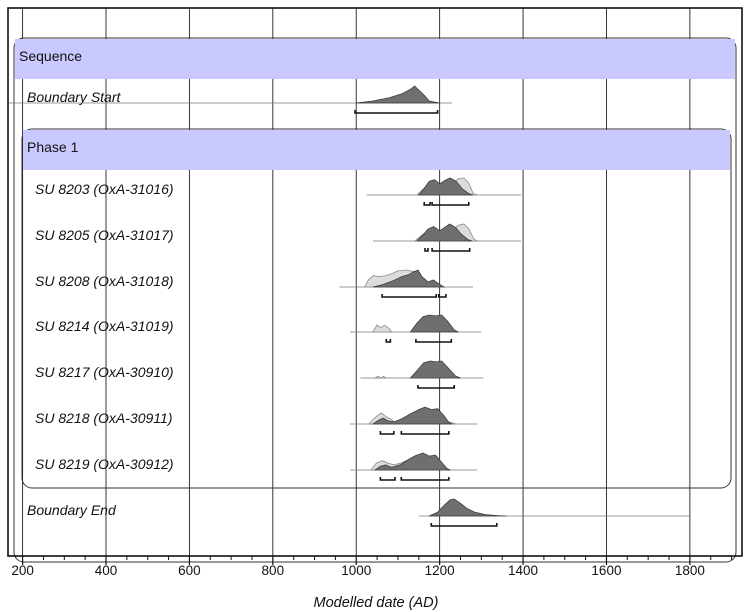  I want to click on row-boundary-start: Boundary Start, so click(230, 99).